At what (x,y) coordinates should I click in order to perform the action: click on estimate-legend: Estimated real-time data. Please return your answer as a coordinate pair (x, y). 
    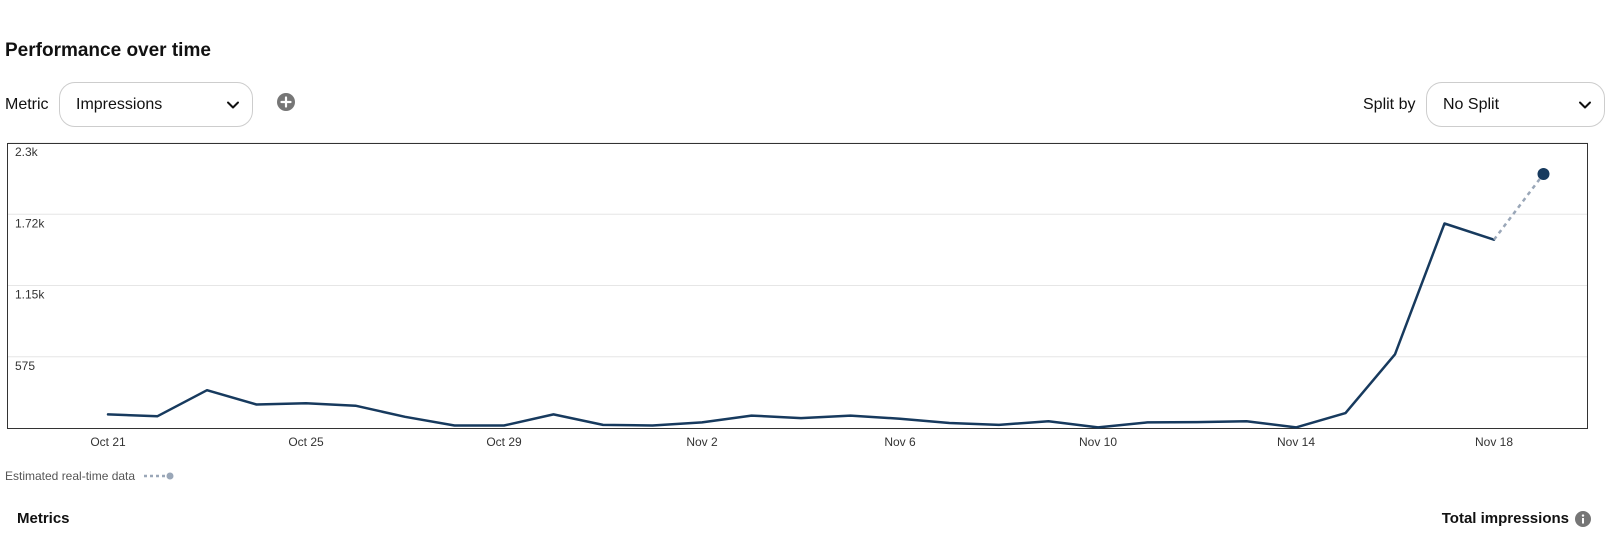
    Looking at the image, I should click on (90, 476).